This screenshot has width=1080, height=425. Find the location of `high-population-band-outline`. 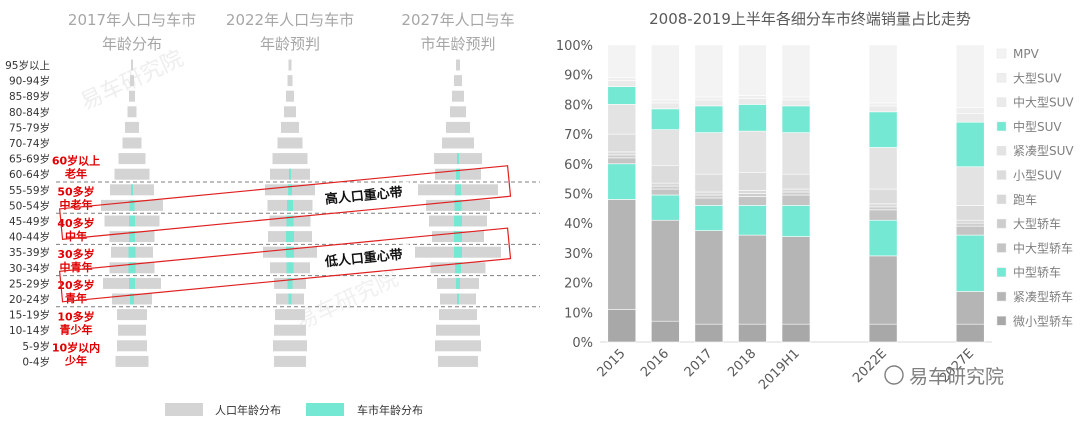

high-population-band-outline is located at coordinates (285, 202).